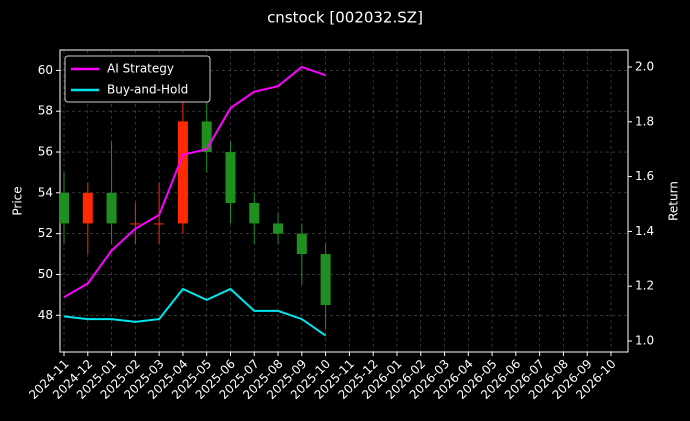  What do you see at coordinates (674, 201) in the screenshot?
I see `y2-axis-label: Return` at bounding box center [674, 201].